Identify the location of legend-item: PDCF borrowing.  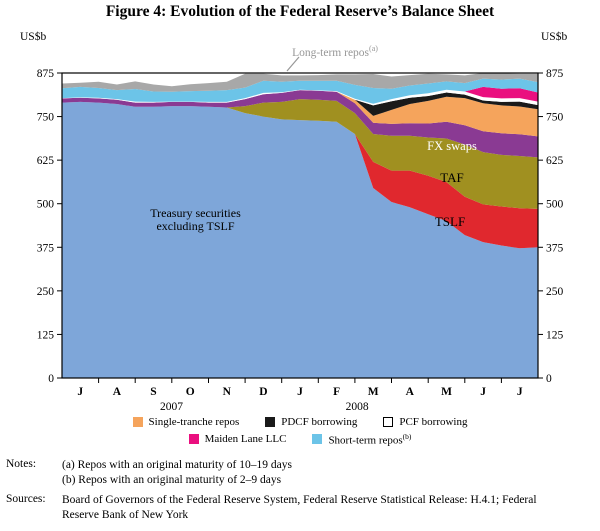
(311, 422).